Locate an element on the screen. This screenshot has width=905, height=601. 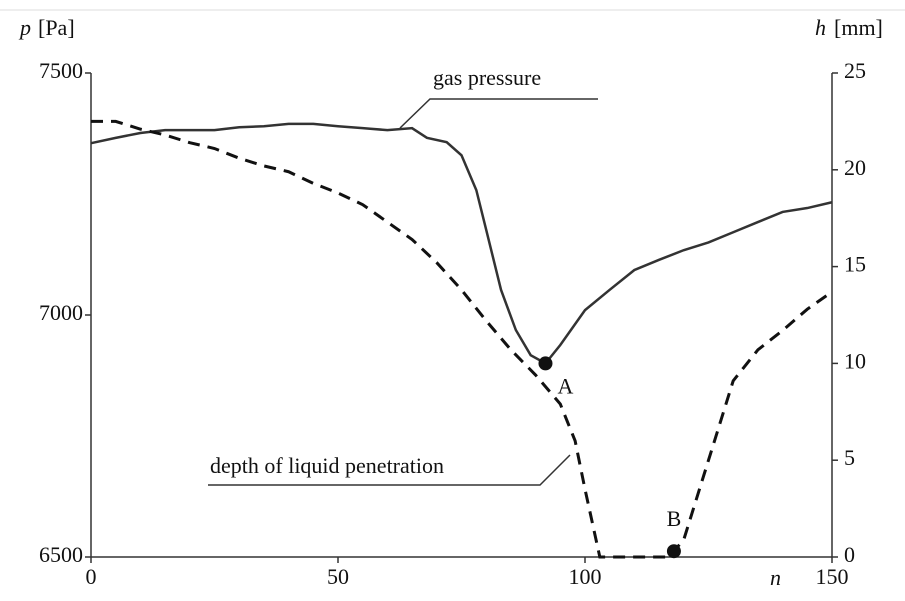
y-label-symbol: p is located at coordinates (24, 27).